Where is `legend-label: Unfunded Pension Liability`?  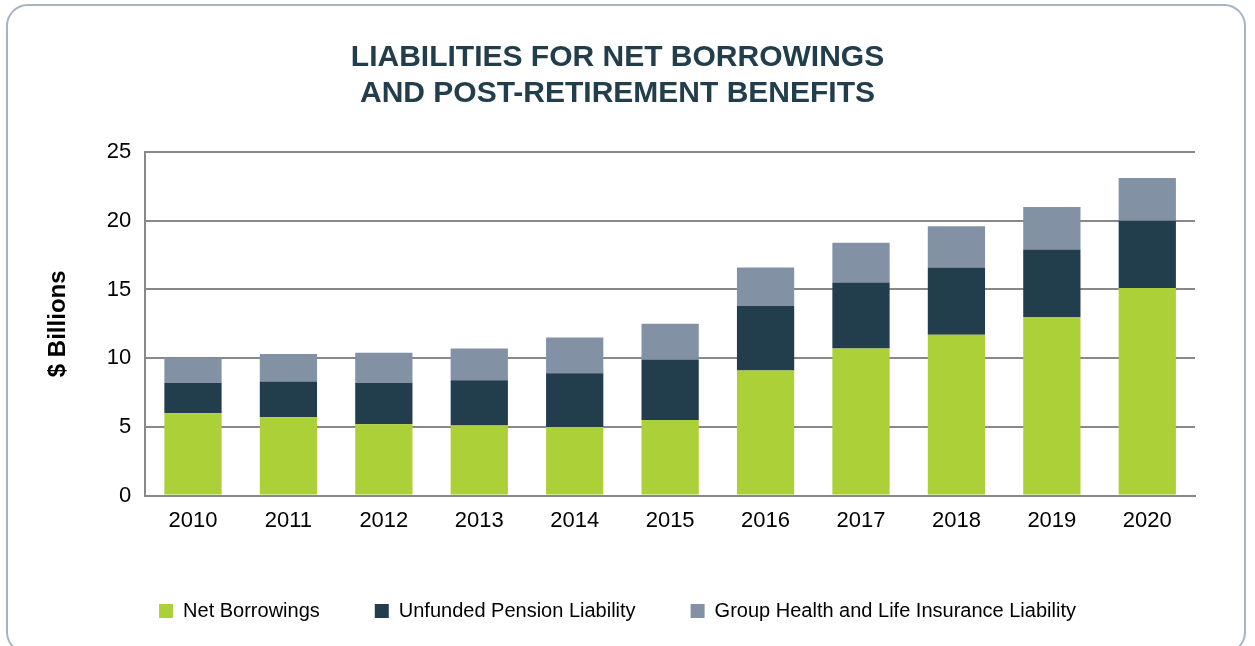
legend-label: Unfunded Pension Liability is located at coordinates (517, 609).